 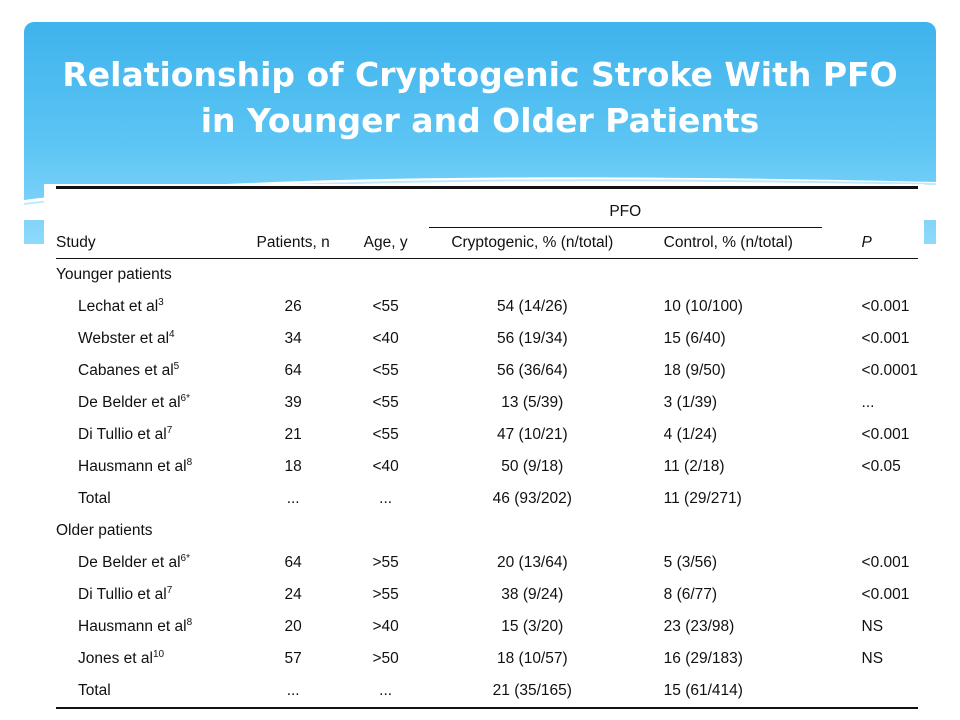 What do you see at coordinates (728, 692) in the screenshot?
I see `cell-control: 15 (61/414)` at bounding box center [728, 692].